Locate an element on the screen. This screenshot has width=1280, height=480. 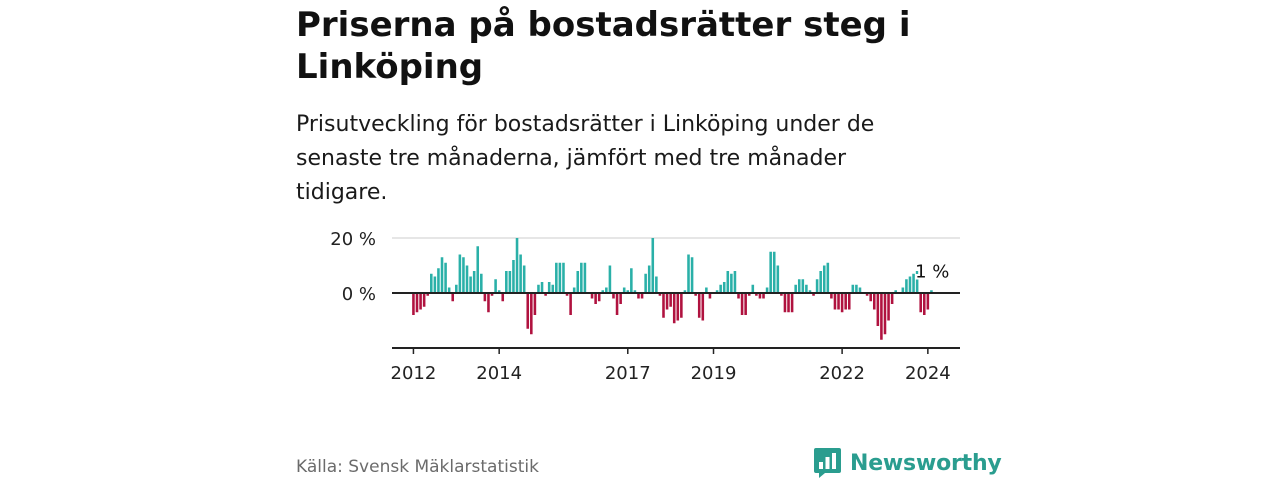
x-tick-label: 2017 is located at coordinates (628, 373).